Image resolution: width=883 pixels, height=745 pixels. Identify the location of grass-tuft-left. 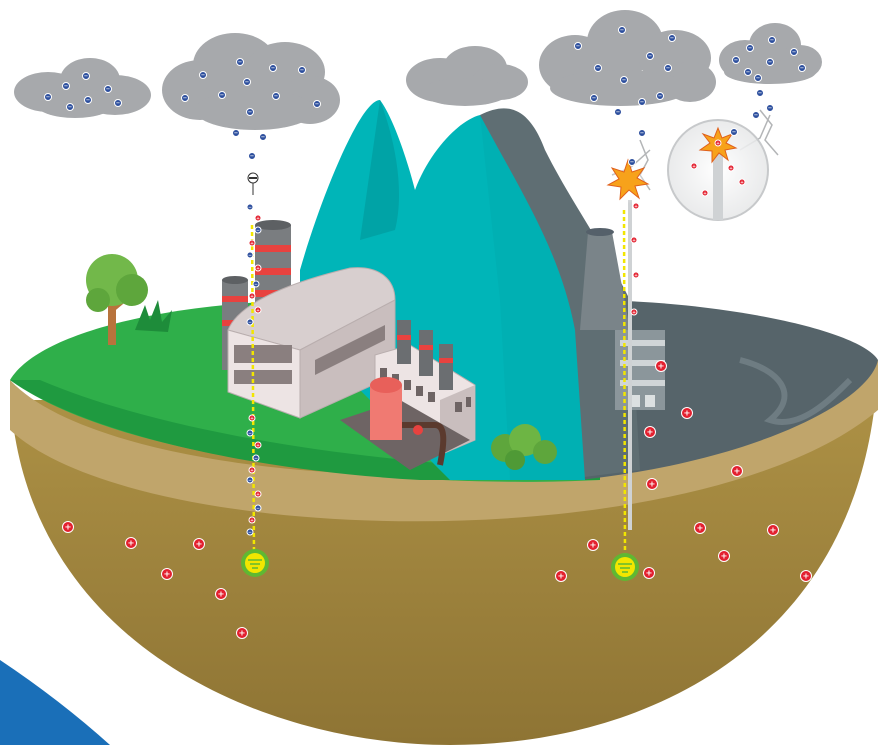
(153, 316).